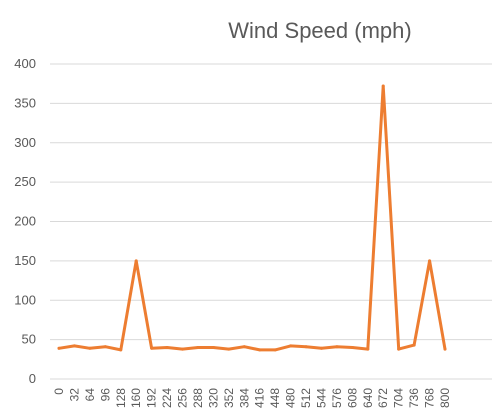  Describe the element at coordinates (32, 378) in the screenshot. I see `y-tick-label: 0` at that location.